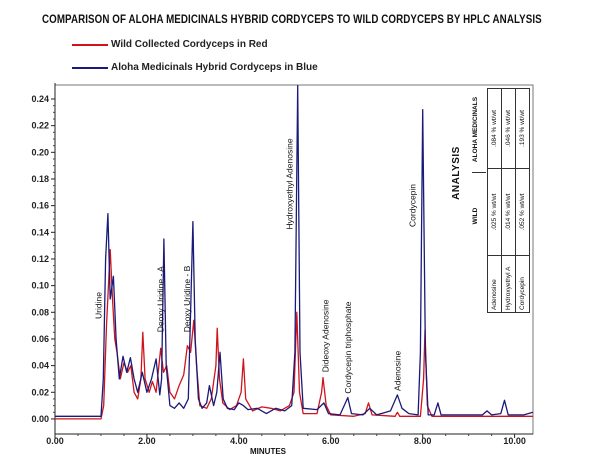  Describe the element at coordinates (99, 305) in the screenshot. I see `peak-annotation: Uridine` at that location.